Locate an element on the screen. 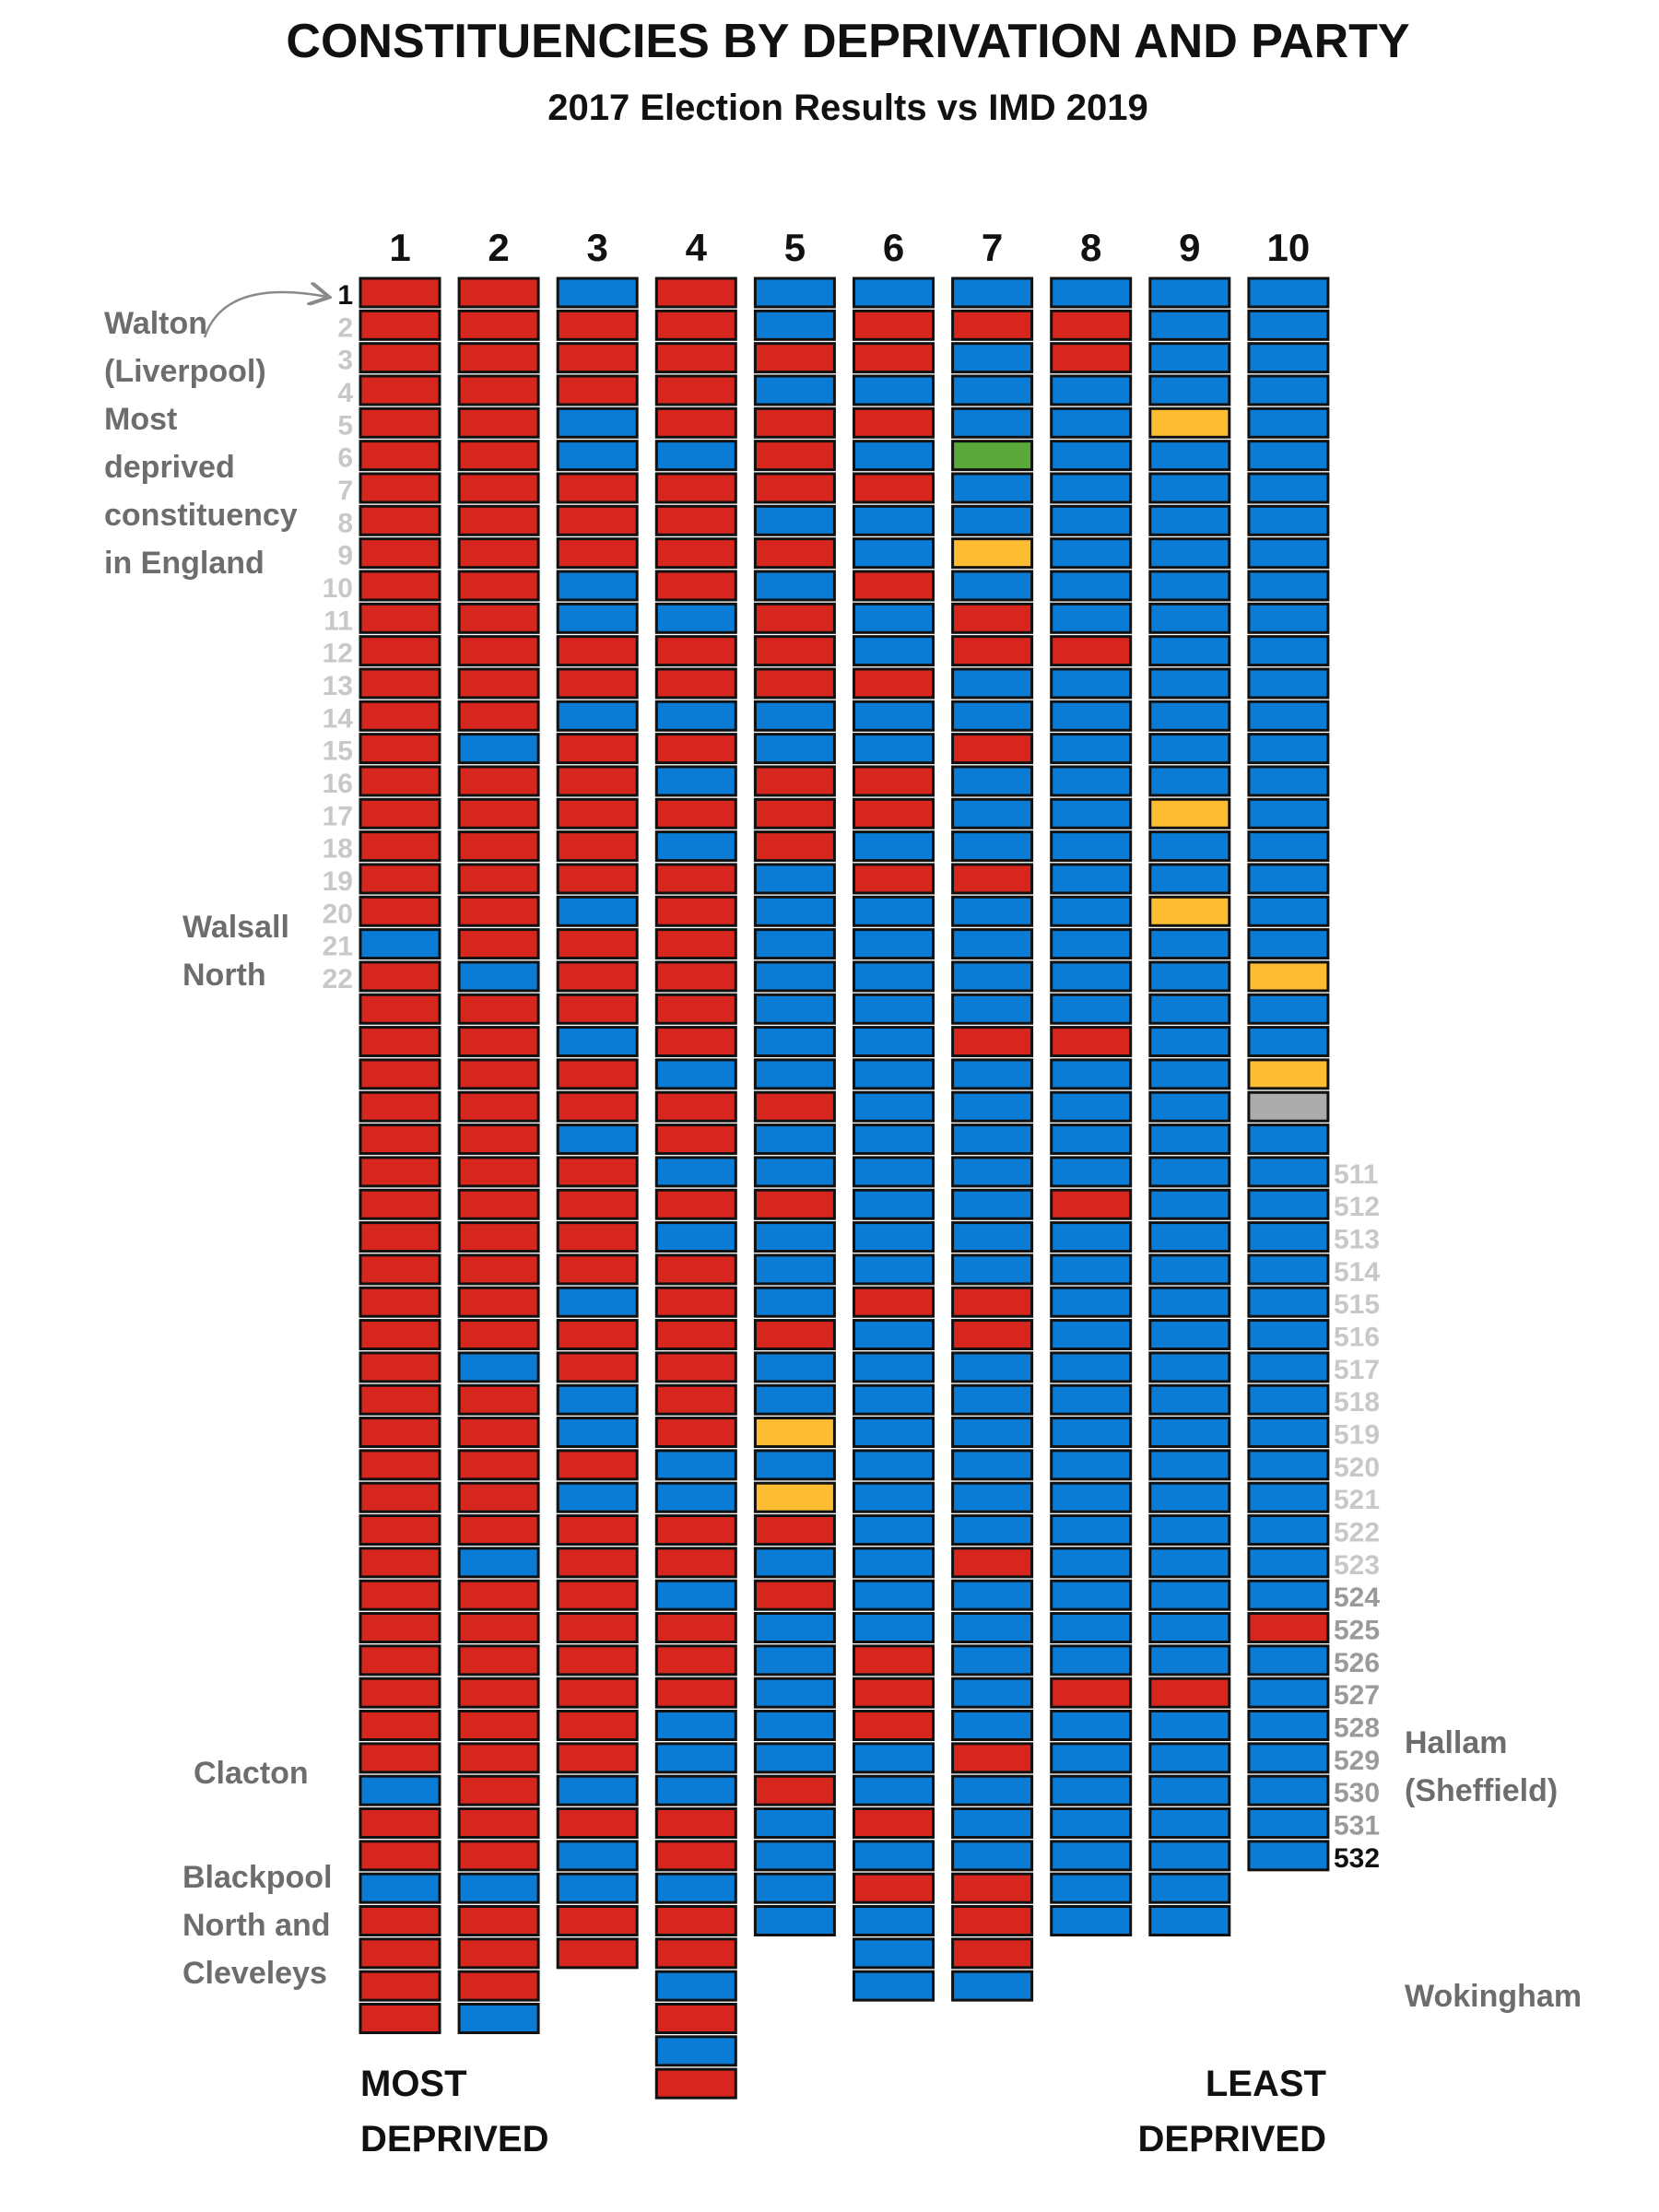 This screenshot has width=1659, height=2212. rank-index-label: 18 is located at coordinates (338, 849).